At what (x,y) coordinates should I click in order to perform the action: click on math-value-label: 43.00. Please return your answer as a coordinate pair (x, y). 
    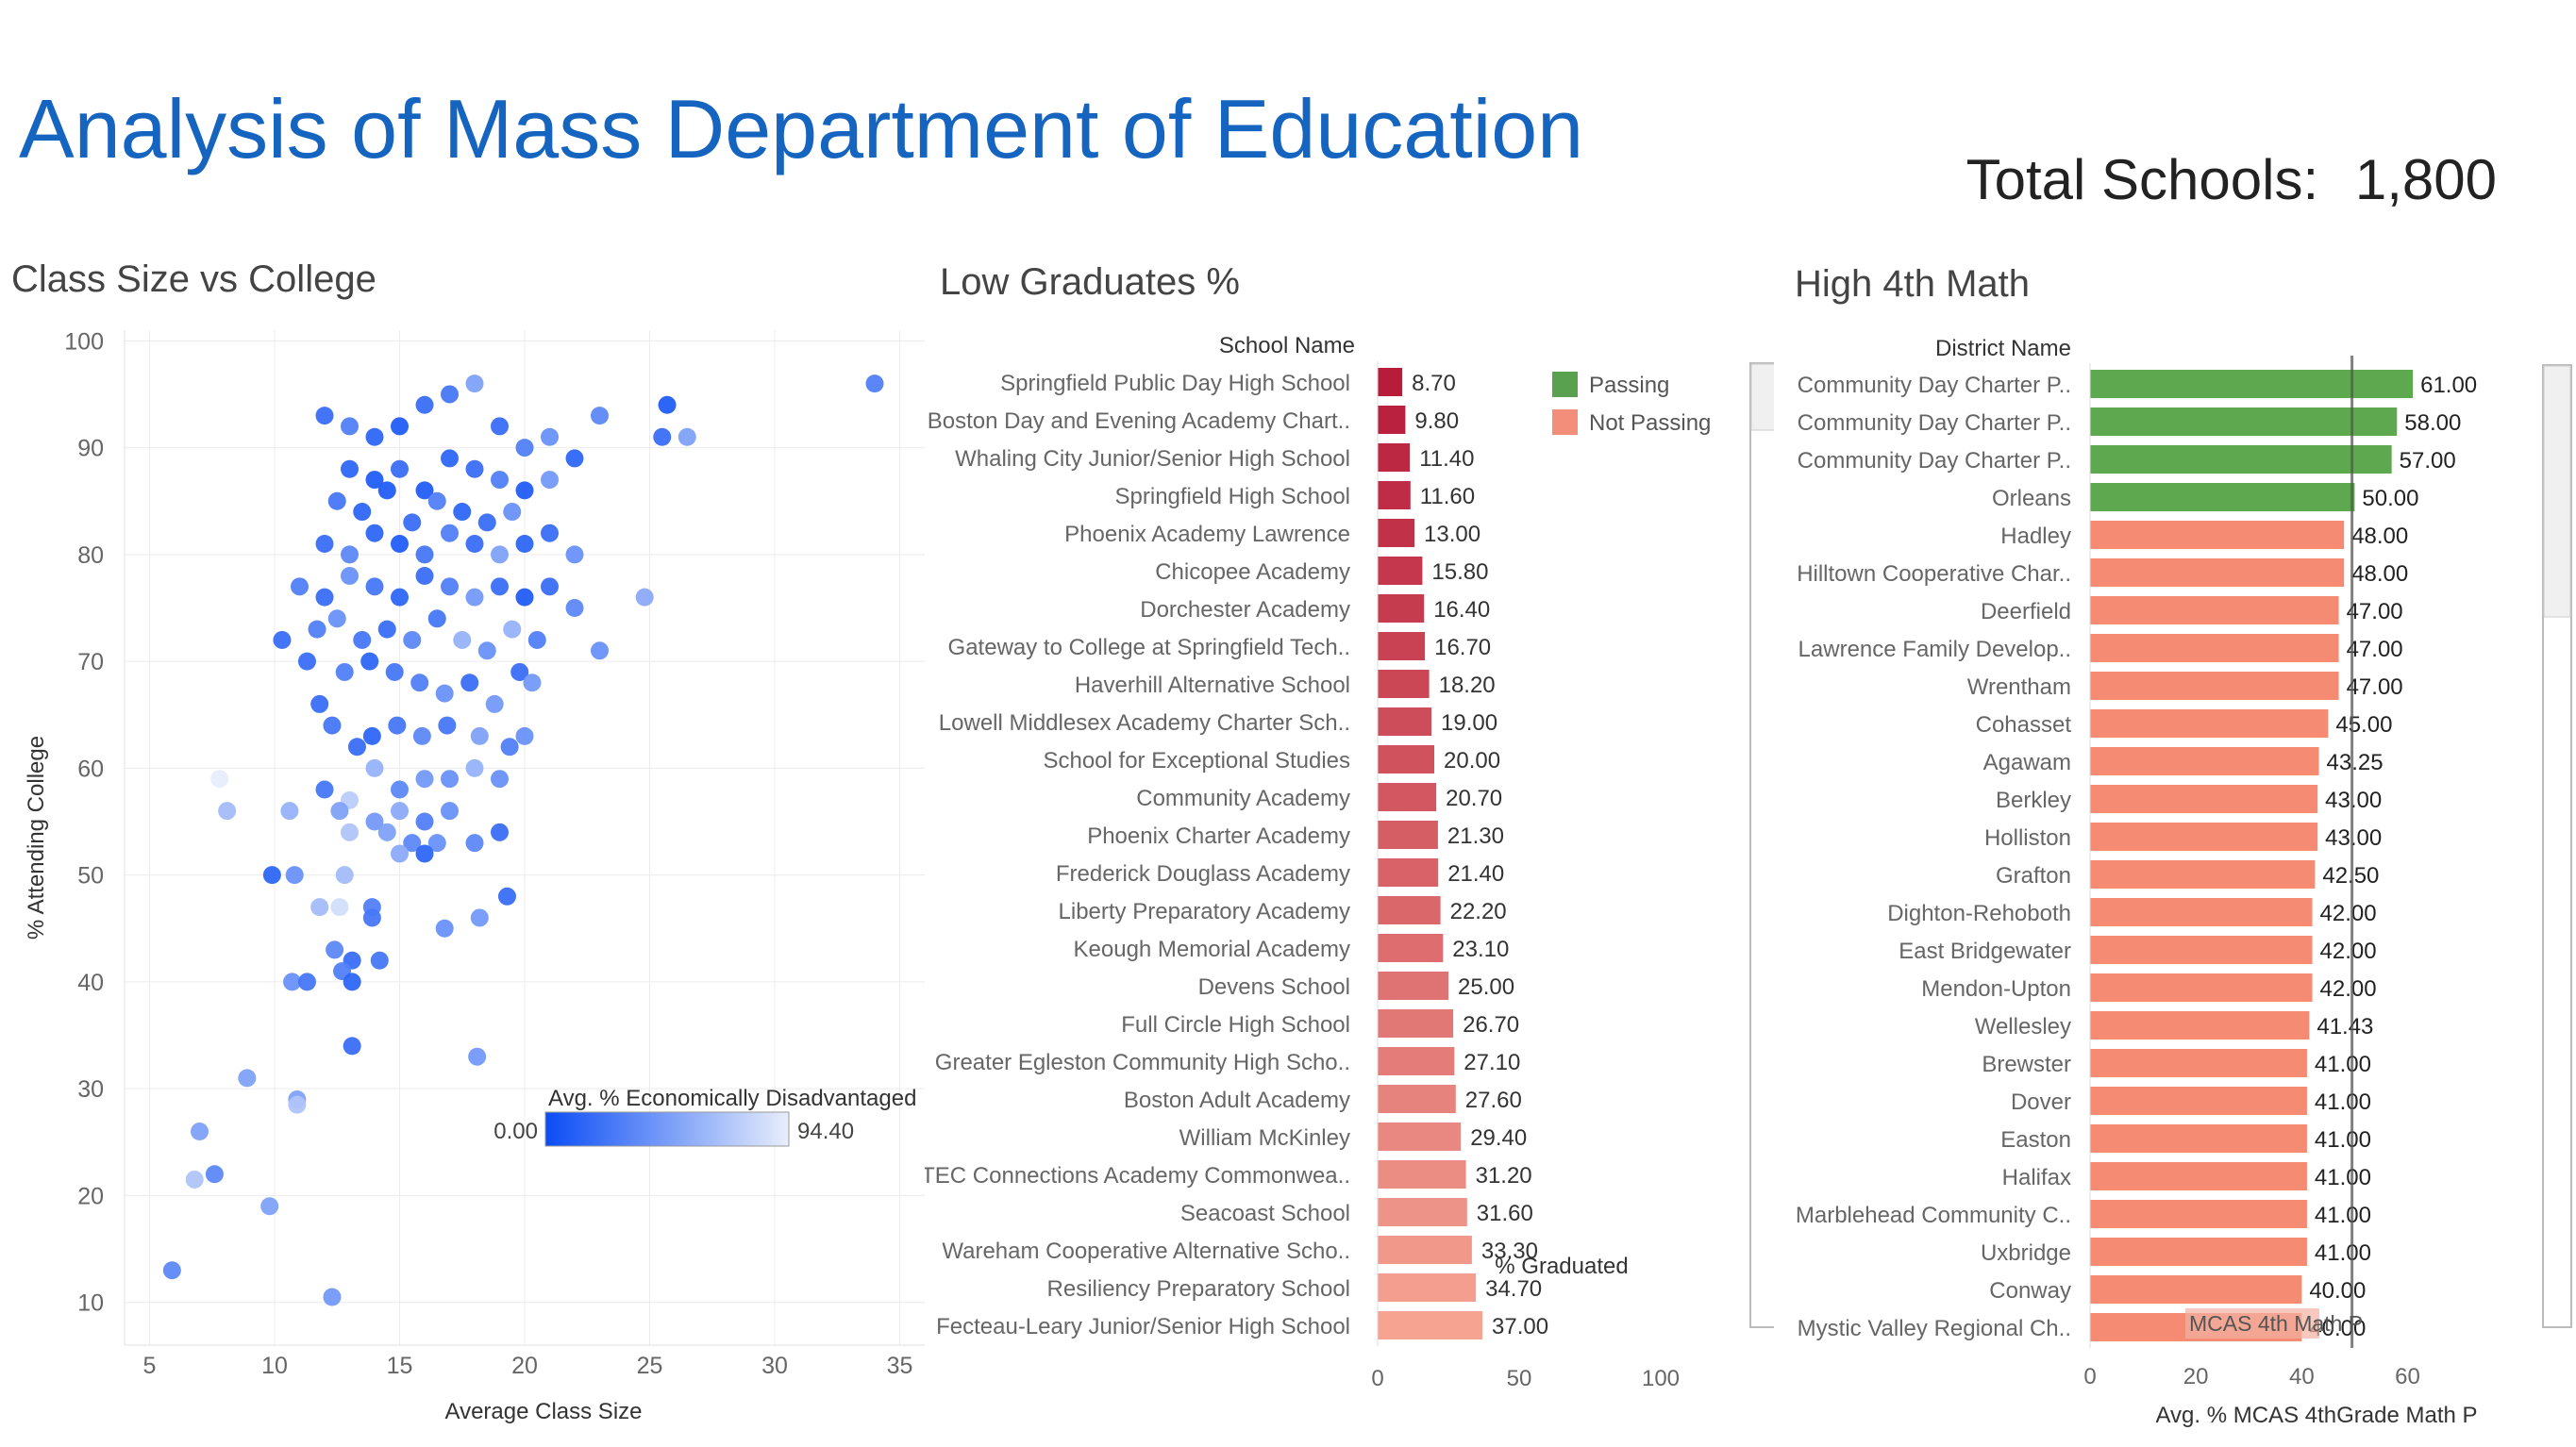
    Looking at the image, I should click on (2353, 801).